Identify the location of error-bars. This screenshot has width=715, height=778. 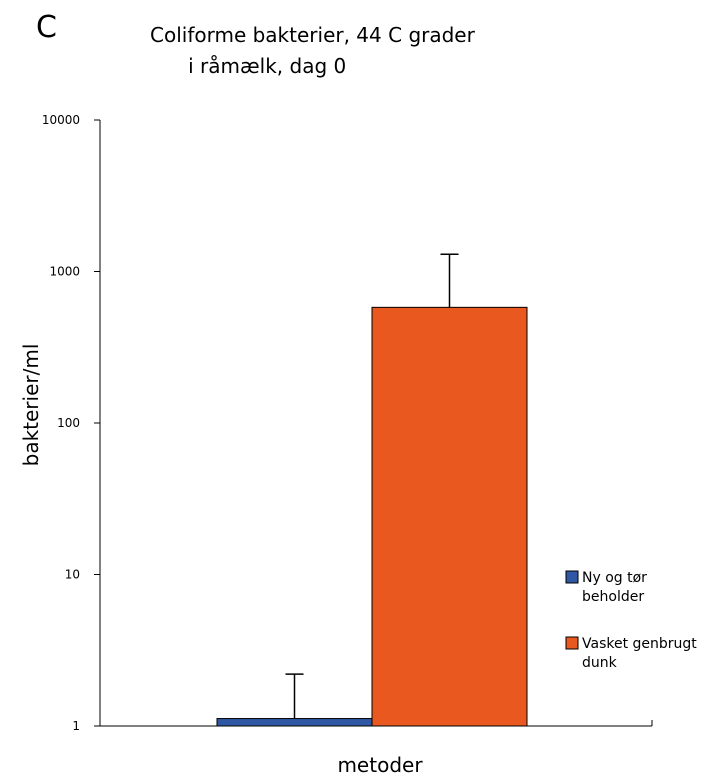
(372, 486).